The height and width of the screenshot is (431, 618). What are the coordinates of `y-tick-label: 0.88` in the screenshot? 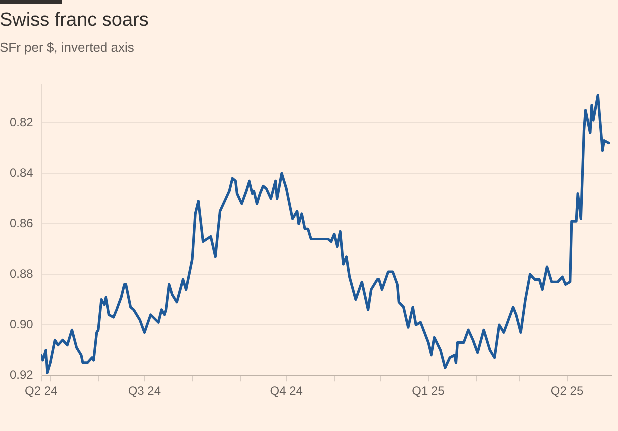 It's located at (22, 273).